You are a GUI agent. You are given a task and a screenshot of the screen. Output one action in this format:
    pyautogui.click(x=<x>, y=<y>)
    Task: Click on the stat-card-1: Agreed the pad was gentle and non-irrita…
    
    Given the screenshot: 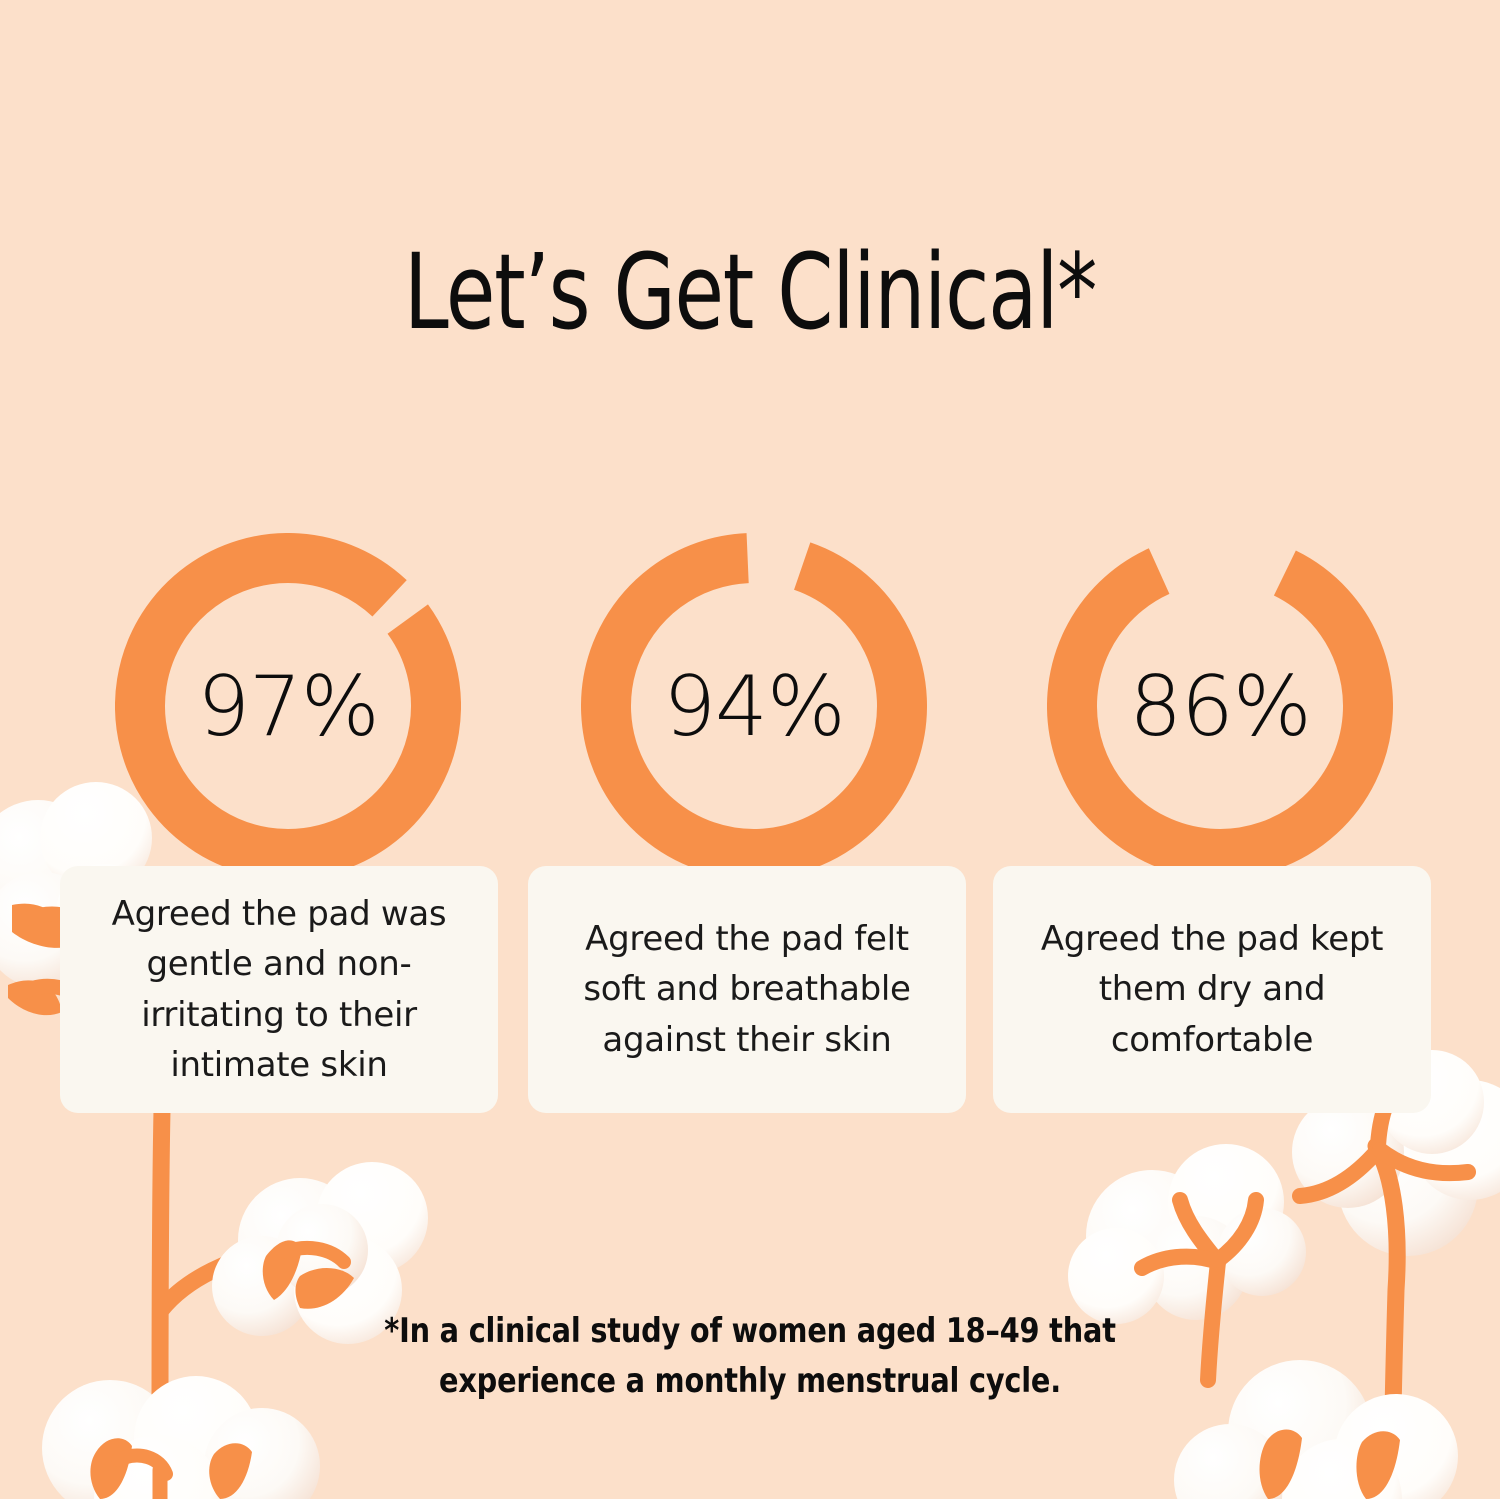 What is the action you would take?
    pyautogui.click(x=279, y=989)
    